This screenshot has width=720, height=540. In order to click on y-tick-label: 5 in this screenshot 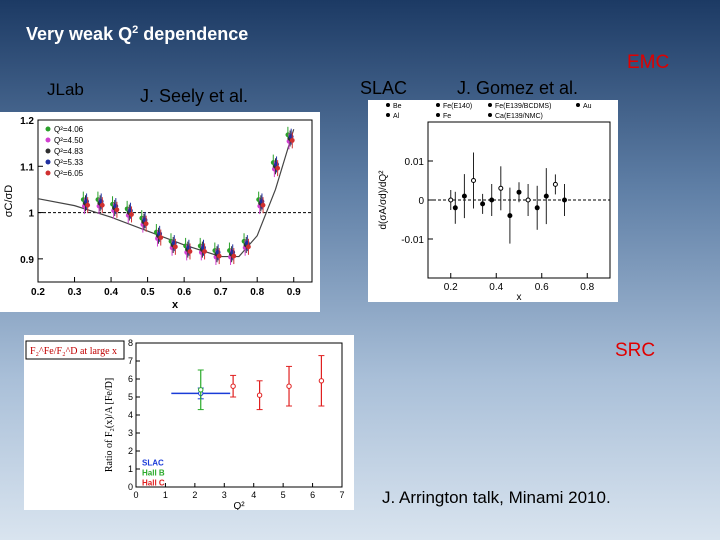, I will do `click(130, 397)`.